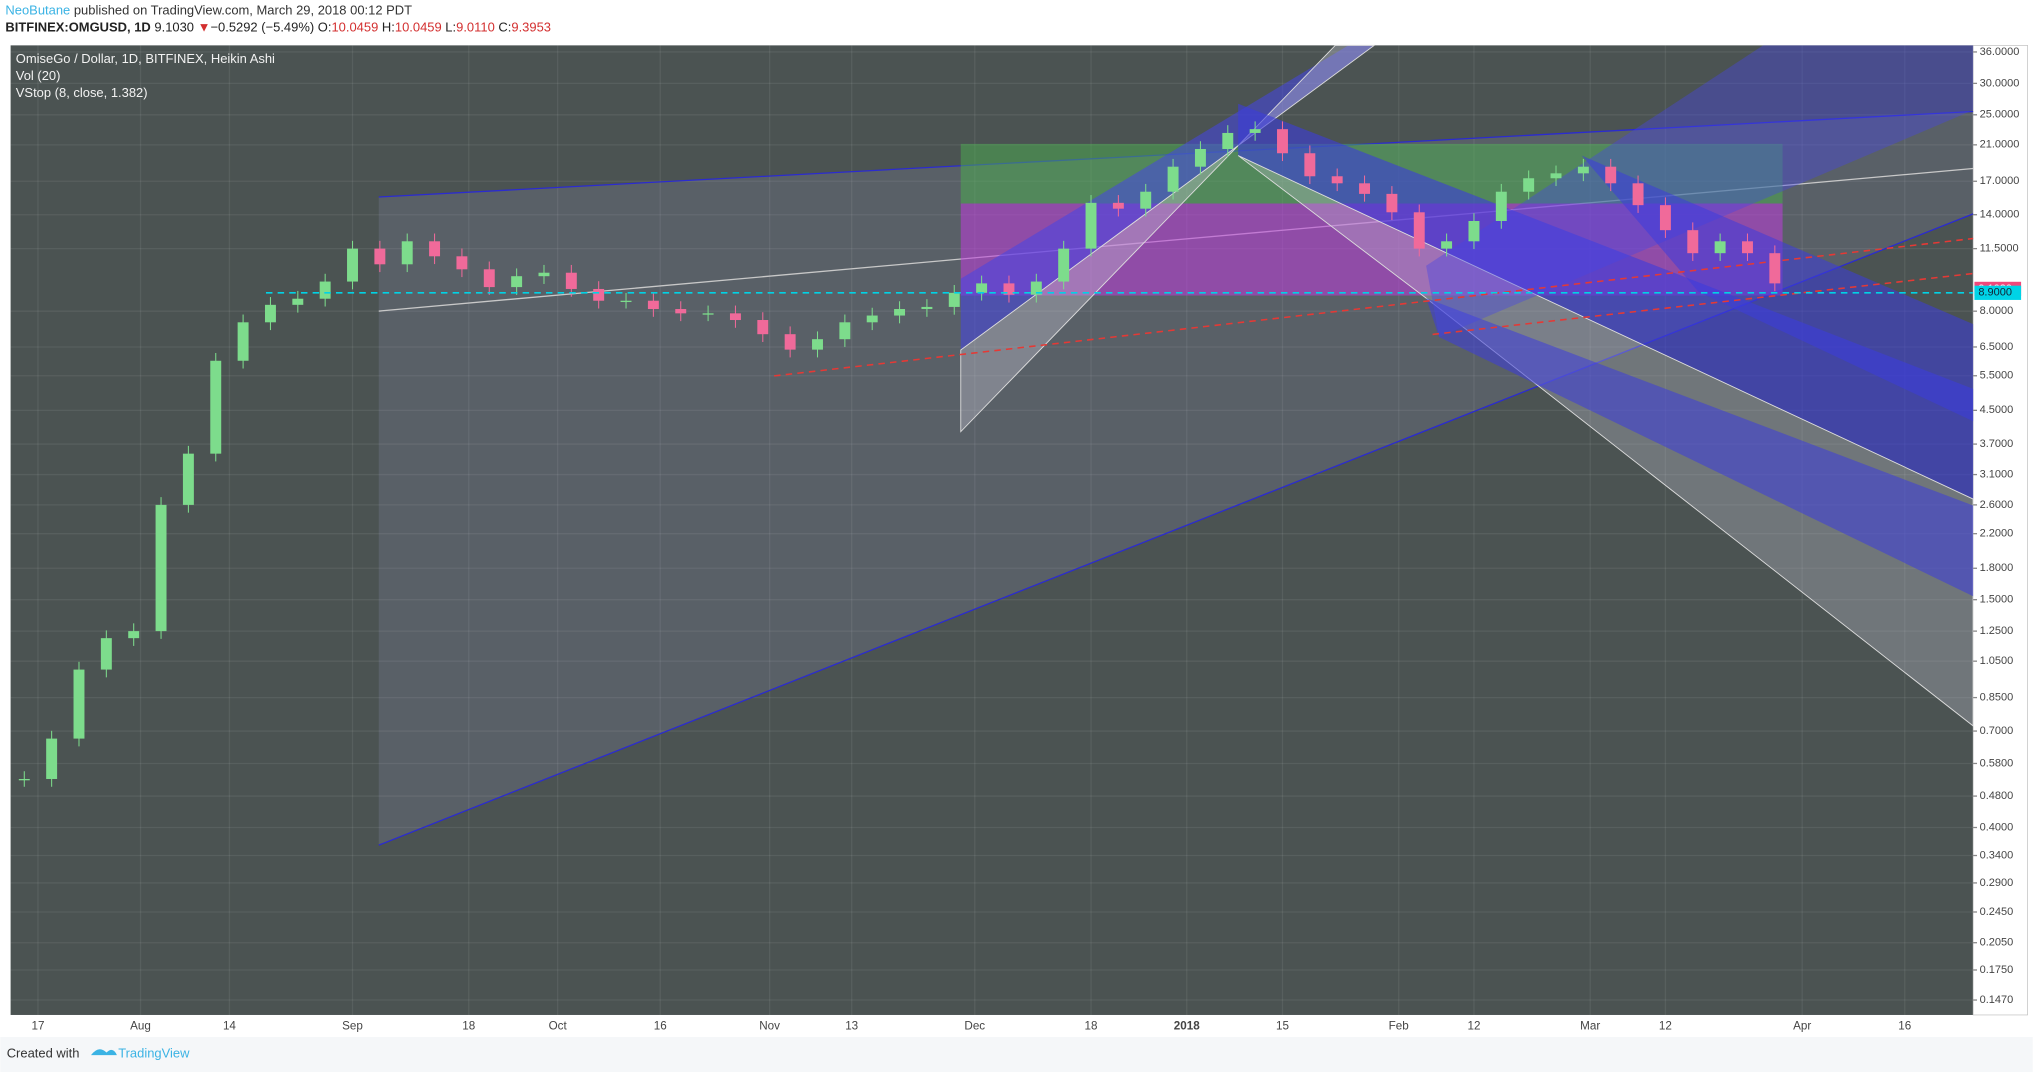  I want to click on y-tick-label: 1.2500, so click(1997, 631).